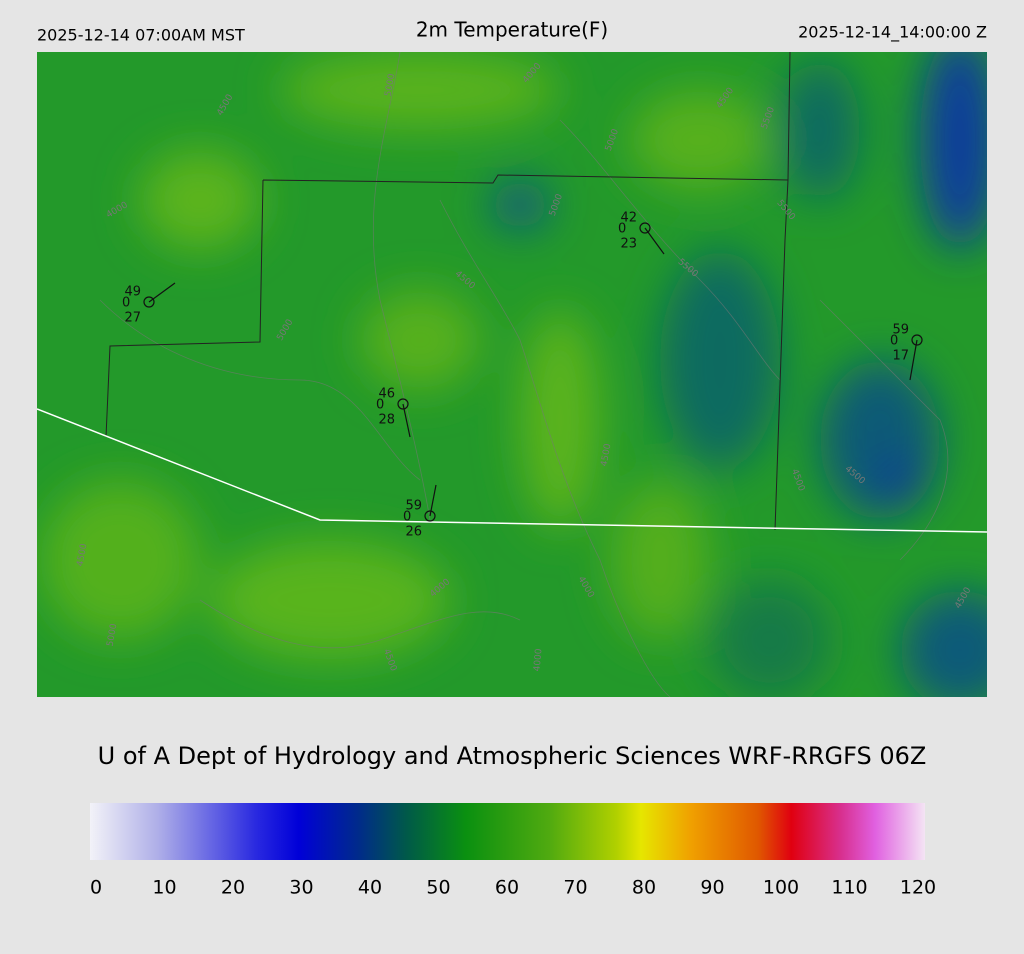  I want to click on station-dewpoint: 28, so click(386, 420).